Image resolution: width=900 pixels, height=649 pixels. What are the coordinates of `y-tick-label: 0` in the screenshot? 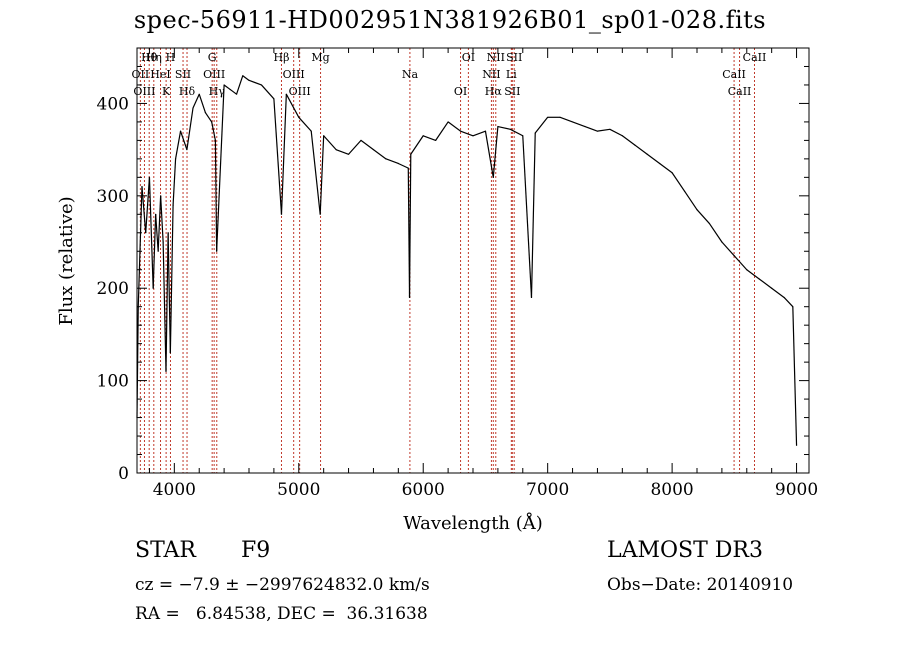 It's located at (123, 474).